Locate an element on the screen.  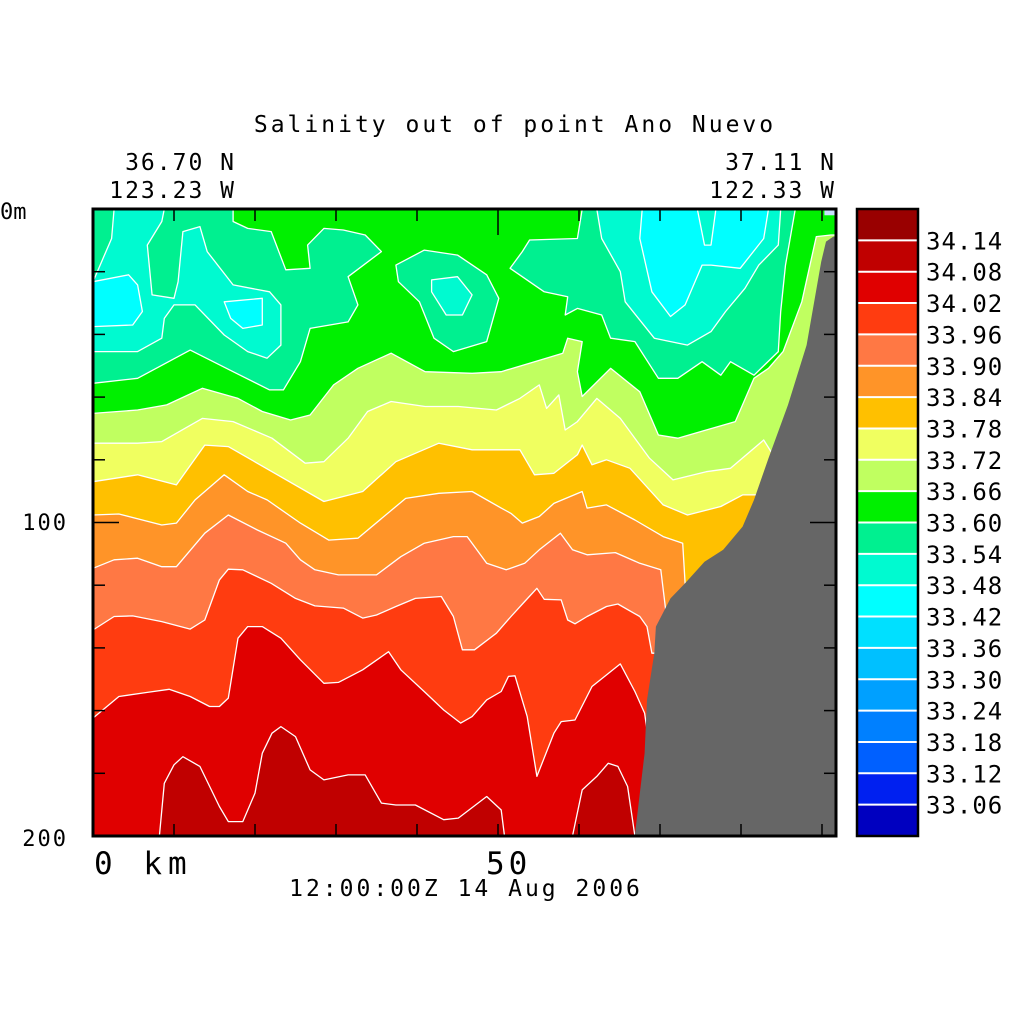
colorbar-label: 33.30 is located at coordinates (964, 680).